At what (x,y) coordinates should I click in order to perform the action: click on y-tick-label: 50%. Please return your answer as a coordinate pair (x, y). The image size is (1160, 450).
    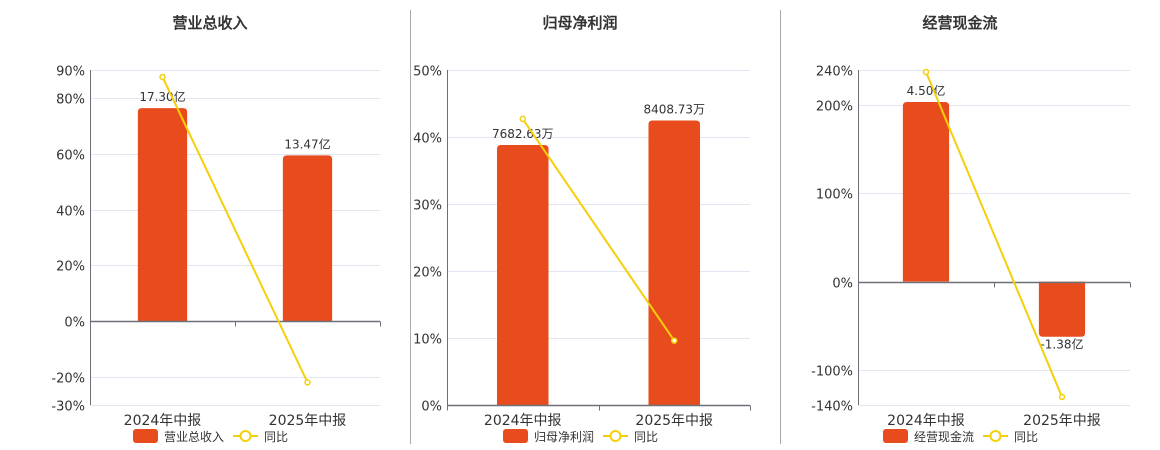
    Looking at the image, I should click on (427, 72).